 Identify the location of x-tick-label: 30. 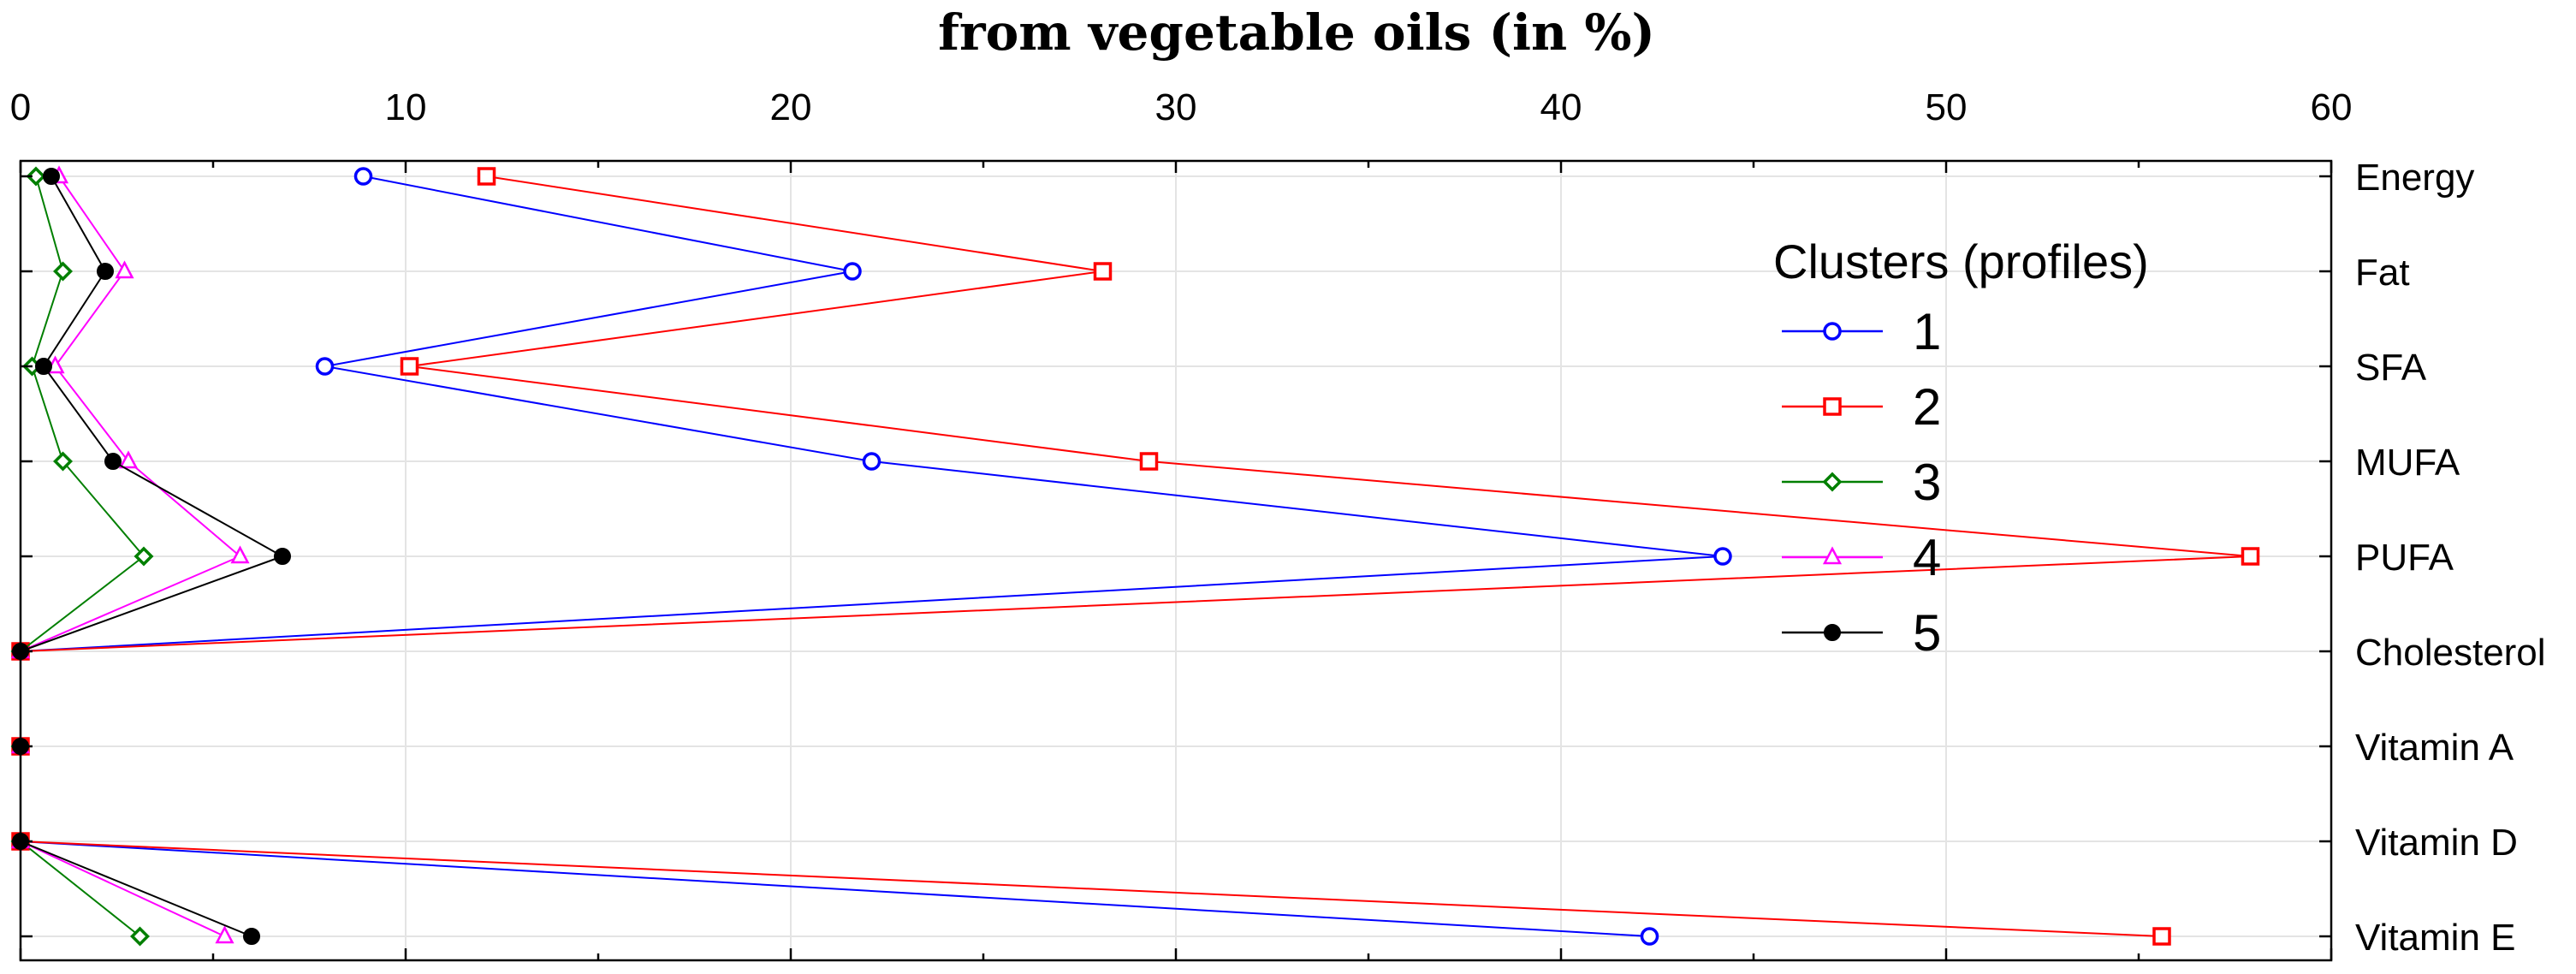
(1176, 107).